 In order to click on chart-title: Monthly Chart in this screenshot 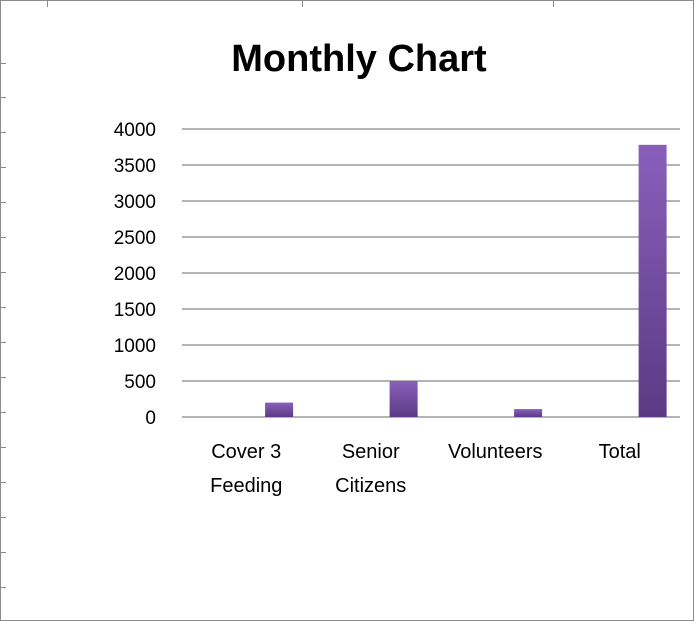, I will do `click(359, 59)`.